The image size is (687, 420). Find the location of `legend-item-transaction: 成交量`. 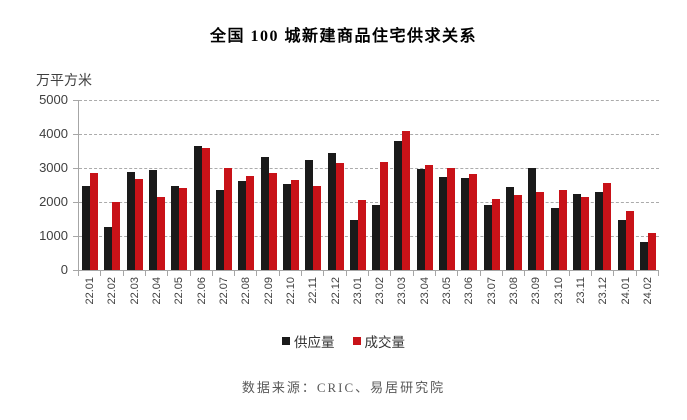

legend-item-transaction: 成交量 is located at coordinates (378, 341).